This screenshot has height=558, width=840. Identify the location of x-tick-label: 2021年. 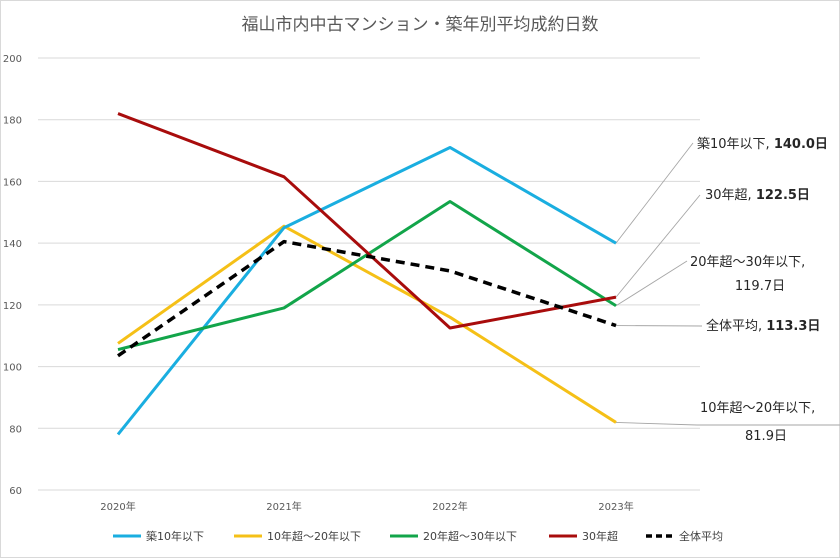
(283, 506).